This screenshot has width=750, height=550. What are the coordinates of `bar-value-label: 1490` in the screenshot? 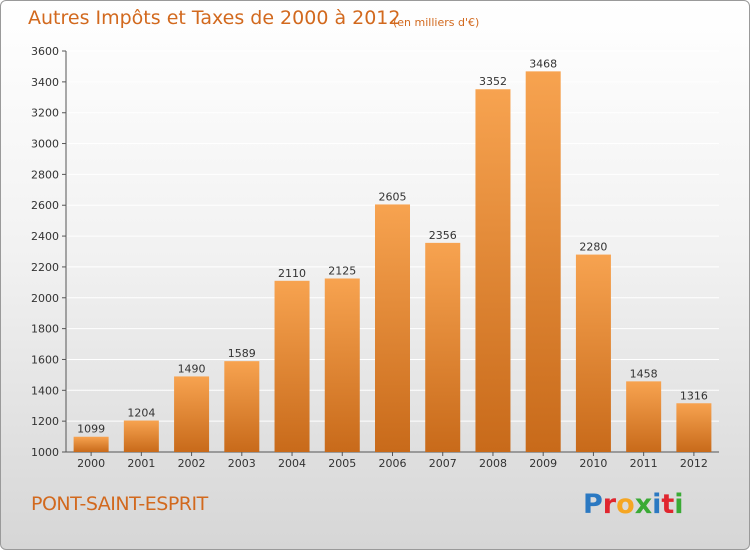 It's located at (192, 368).